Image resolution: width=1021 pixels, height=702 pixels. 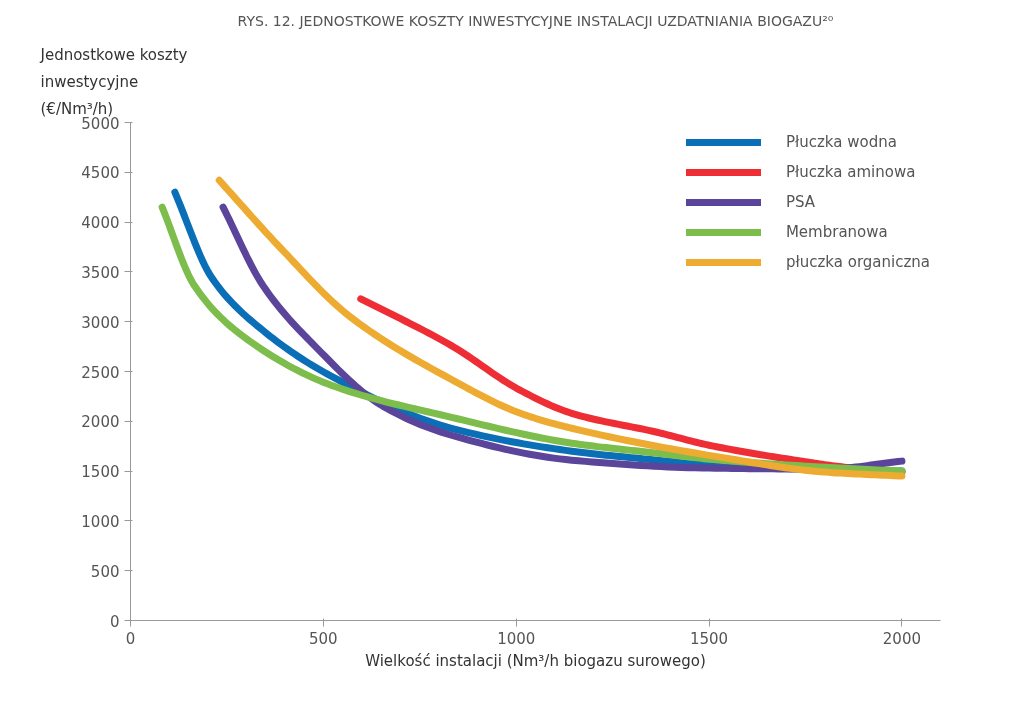 I want to click on y-tick-label: 1000, so click(x=100, y=521).